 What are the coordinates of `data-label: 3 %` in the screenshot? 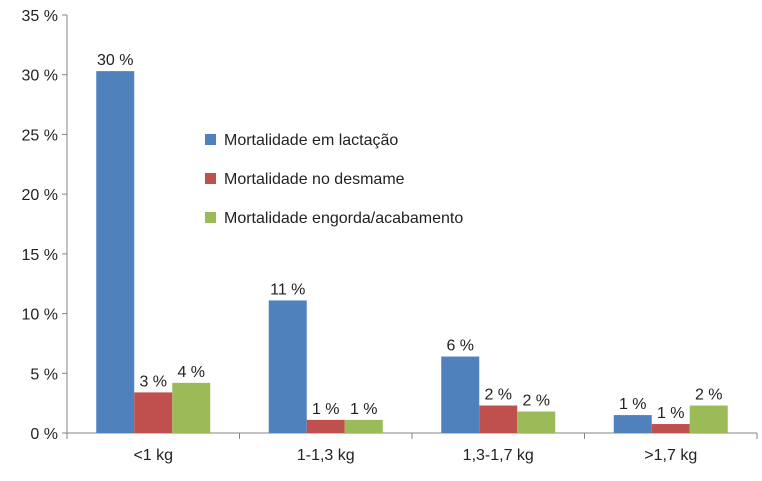 It's located at (153, 381).